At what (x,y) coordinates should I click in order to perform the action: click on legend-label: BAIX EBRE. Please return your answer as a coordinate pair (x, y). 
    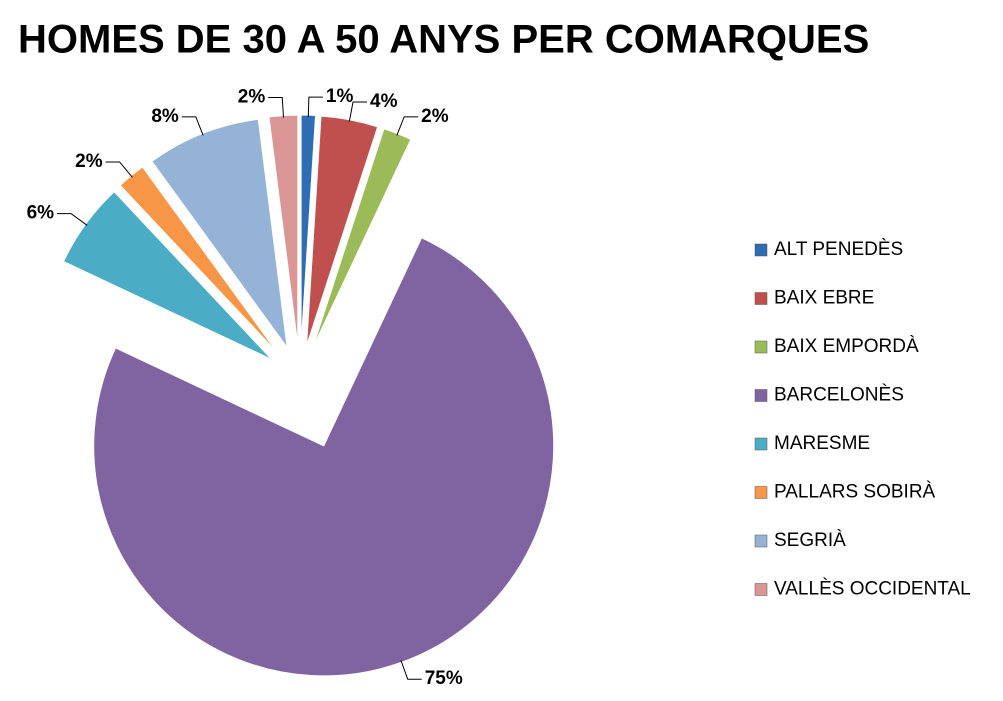
    Looking at the image, I should click on (824, 298).